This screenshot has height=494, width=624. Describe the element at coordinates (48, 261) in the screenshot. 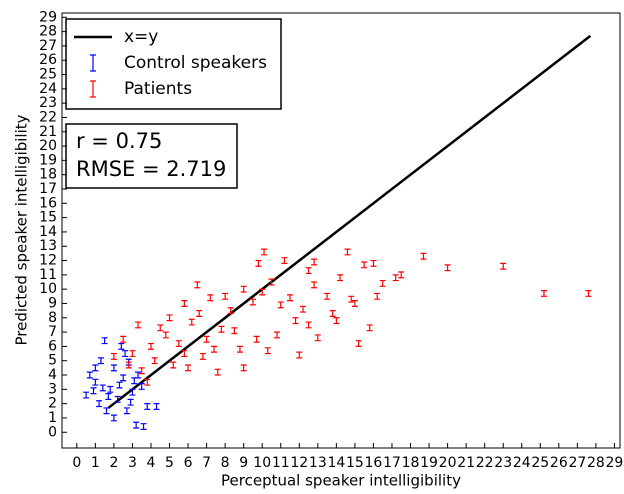

I see `y-tick-label: 12` at that location.